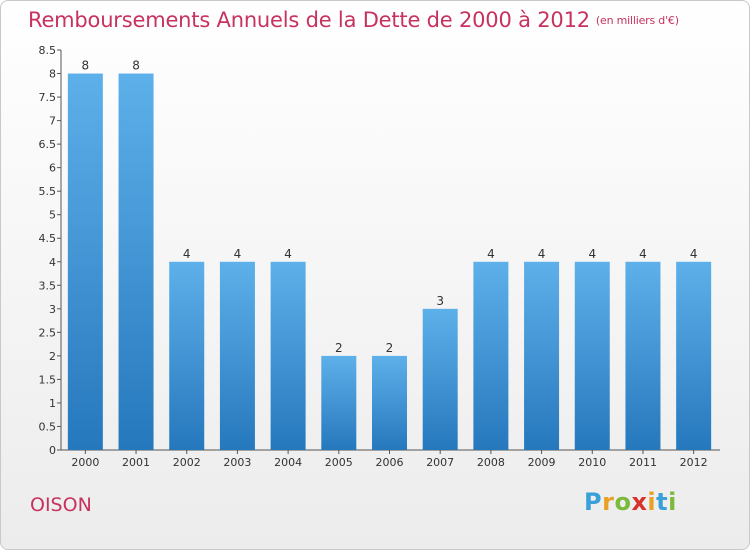 Image resolution: width=750 pixels, height=550 pixels. I want to click on bar-2002, so click(187, 355).